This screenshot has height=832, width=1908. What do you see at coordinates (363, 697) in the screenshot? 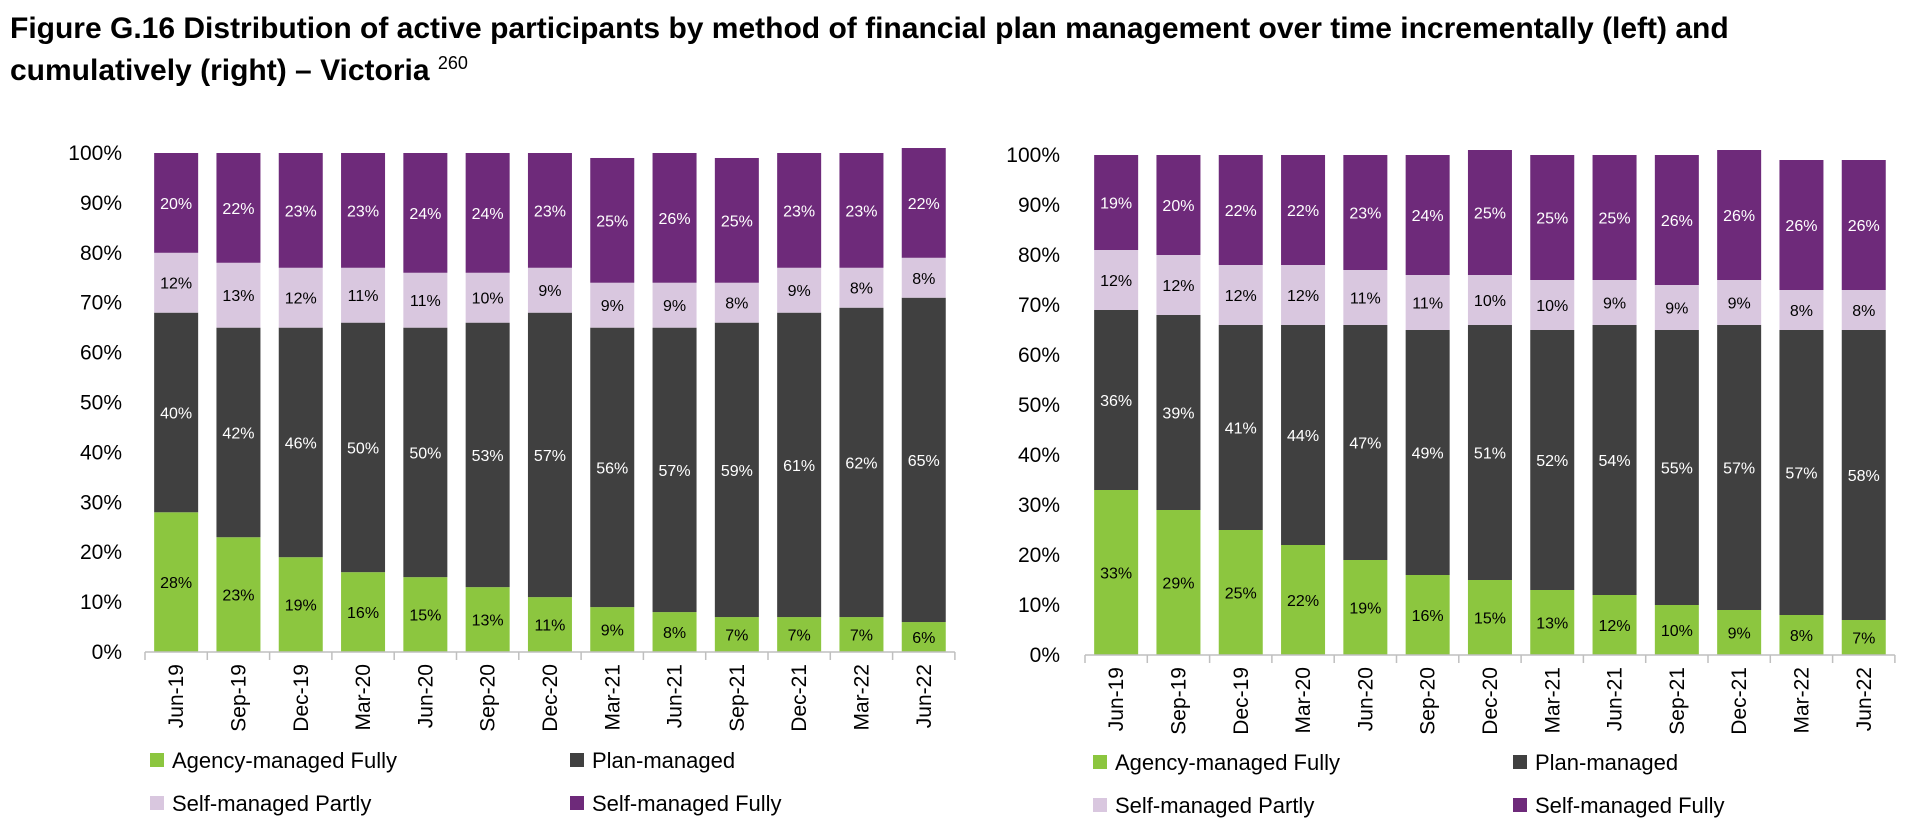
I see `x-category-label: Mar-20` at bounding box center [363, 697].